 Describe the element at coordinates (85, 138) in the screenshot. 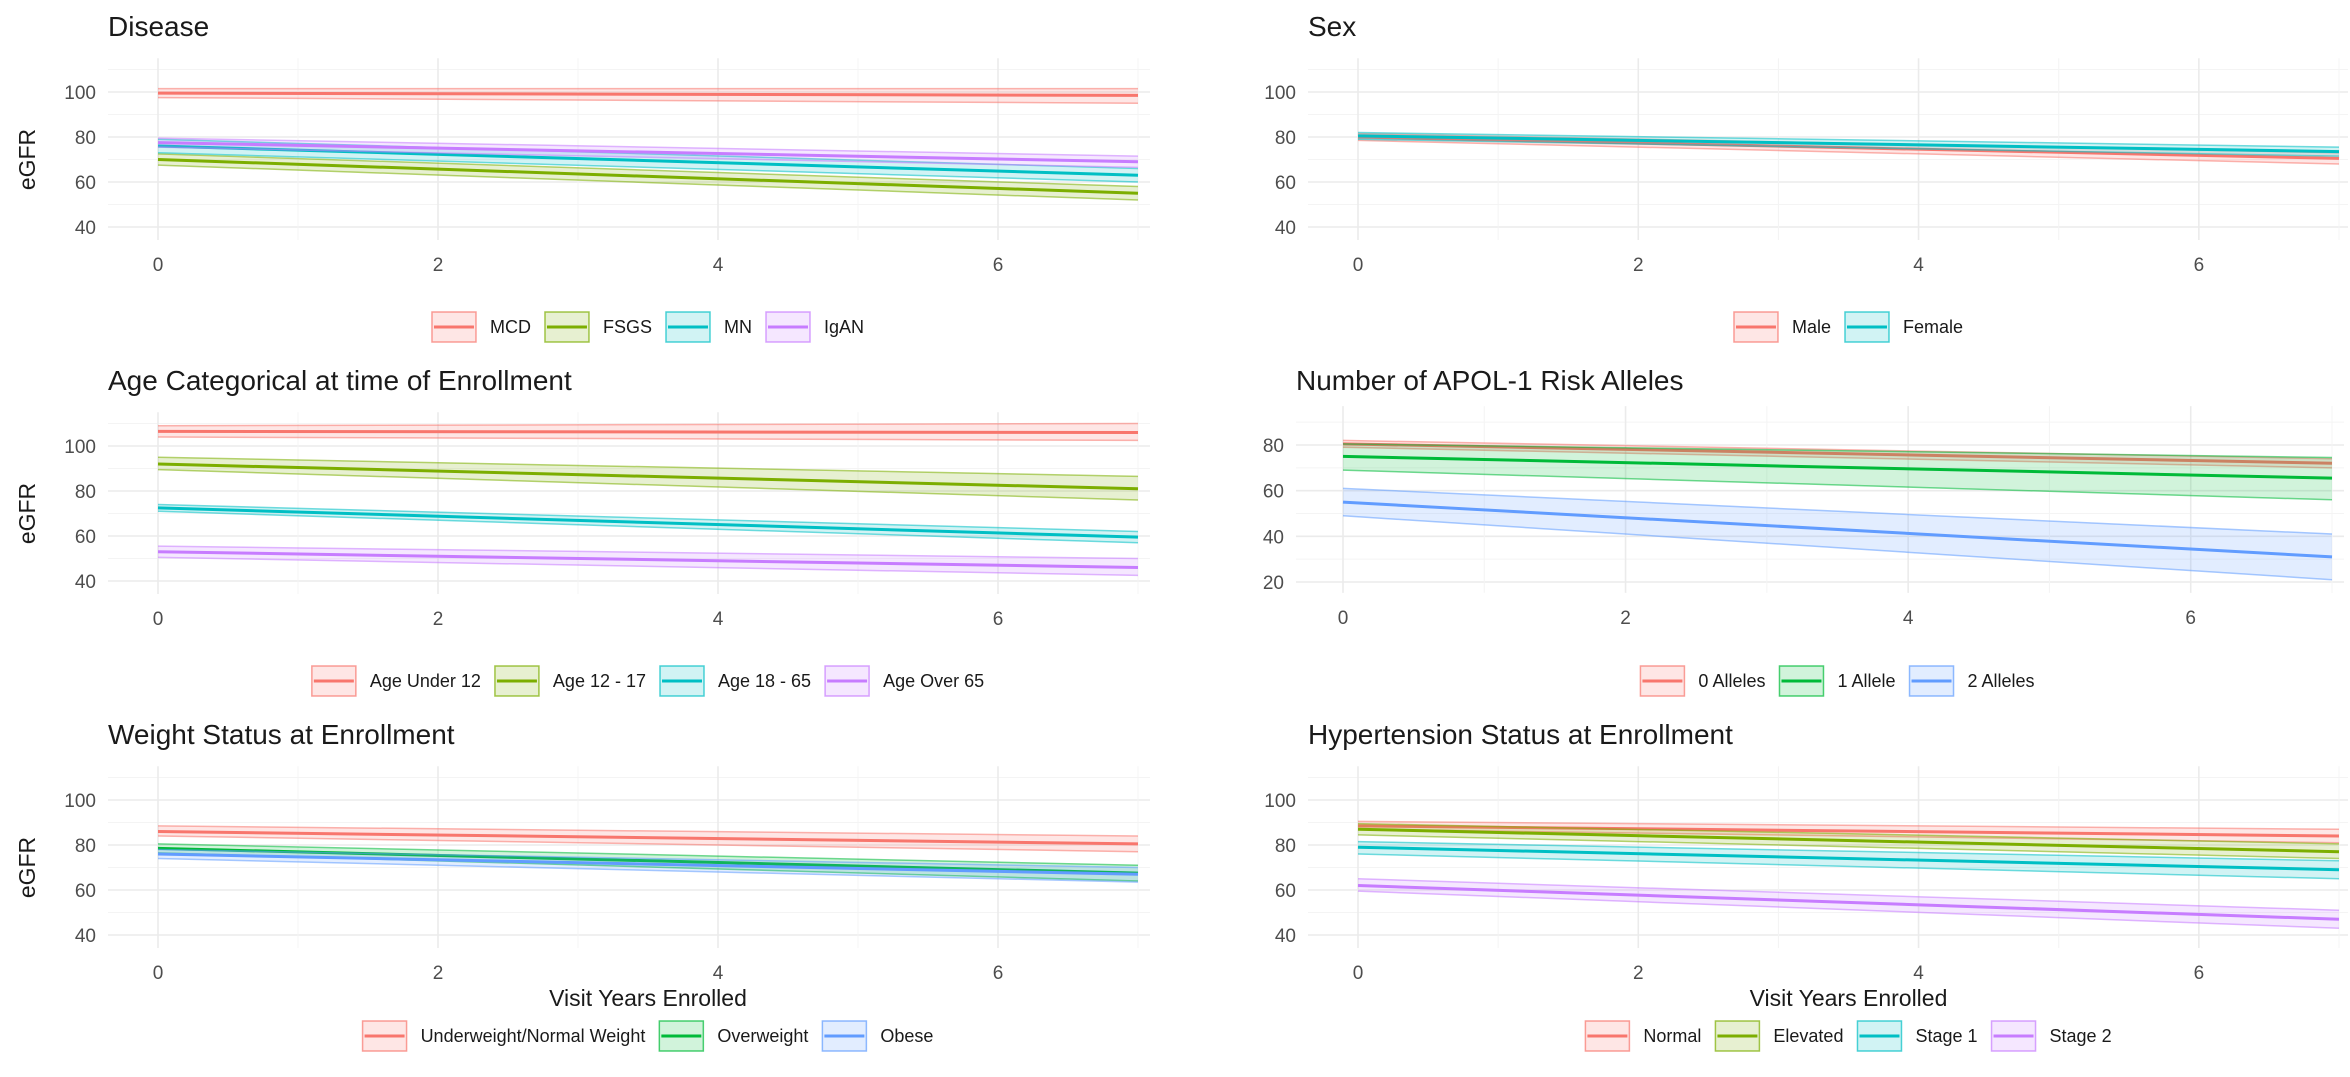

I see `y-tick-label: 80` at that location.